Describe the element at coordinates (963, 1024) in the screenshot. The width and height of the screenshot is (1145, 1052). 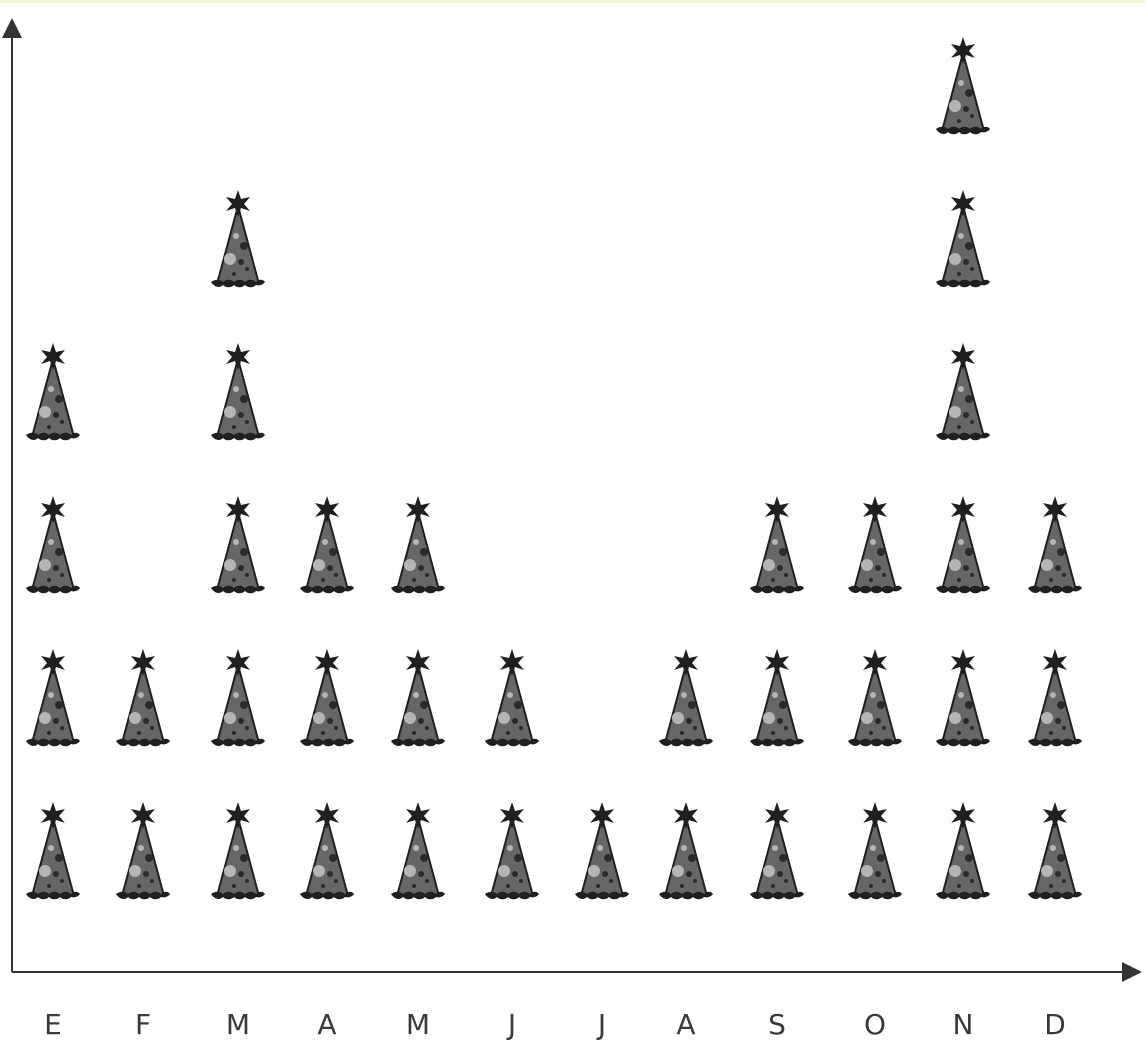
I see `x-tick-label: N` at that location.